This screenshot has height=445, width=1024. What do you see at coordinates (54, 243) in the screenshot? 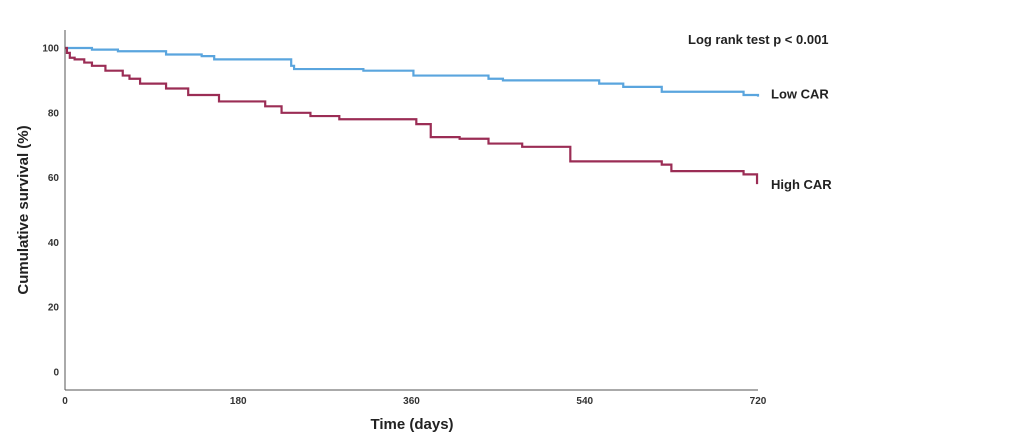
I see `y-tick-label: 40` at bounding box center [54, 243].